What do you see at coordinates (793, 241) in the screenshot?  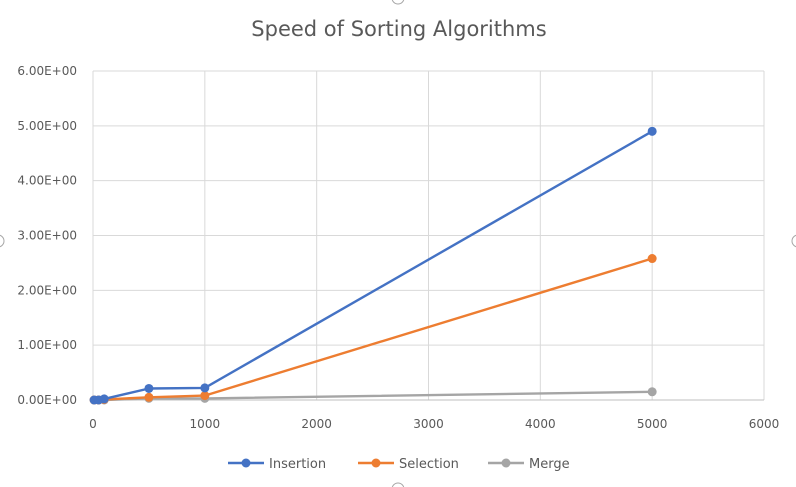 I see `resize-handle-right` at bounding box center [793, 241].